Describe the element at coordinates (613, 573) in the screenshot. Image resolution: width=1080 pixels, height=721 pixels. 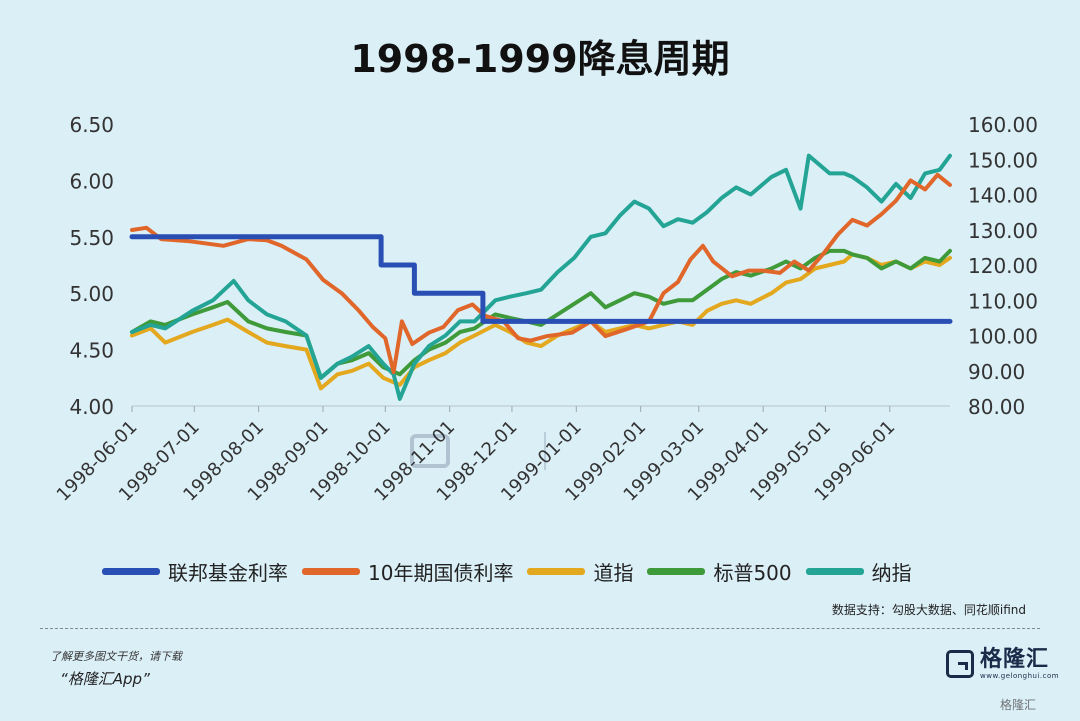
I see `legend-label: 道指` at that location.